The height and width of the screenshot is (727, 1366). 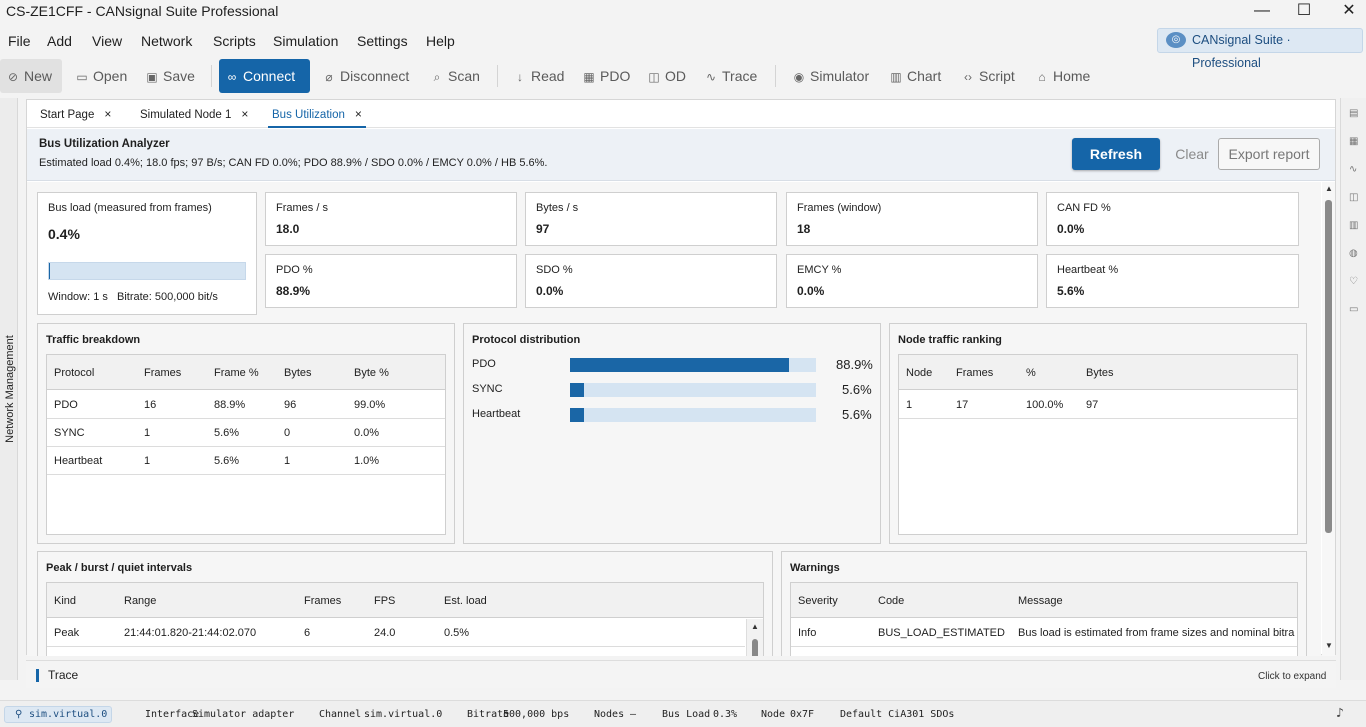 I want to click on menu-help: Help, so click(x=440, y=41).